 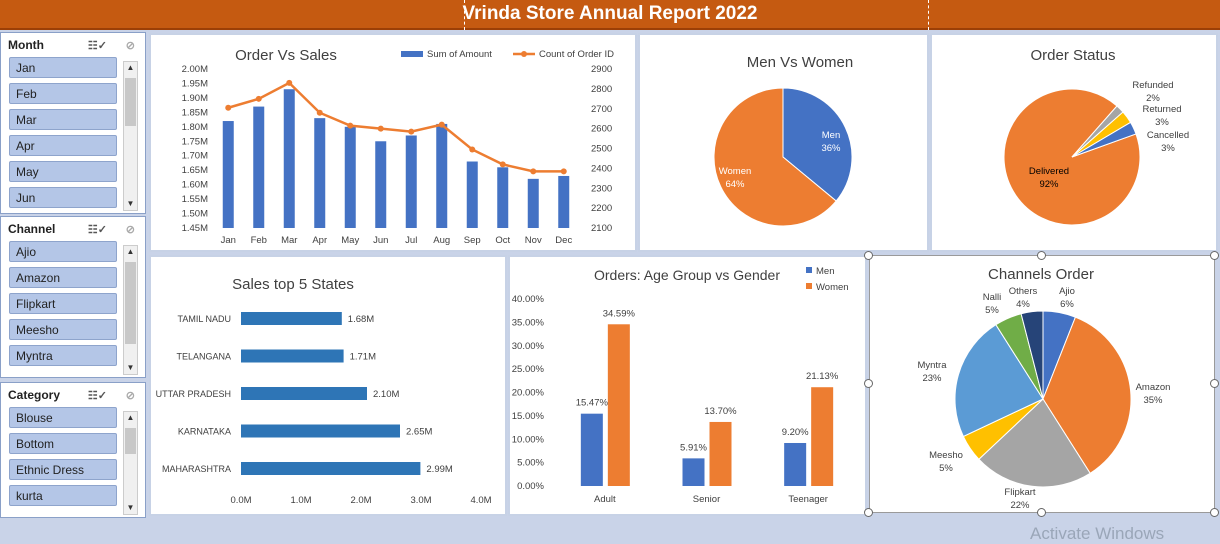 I want to click on slicer-item-myntra: Myntra, so click(x=63, y=355).